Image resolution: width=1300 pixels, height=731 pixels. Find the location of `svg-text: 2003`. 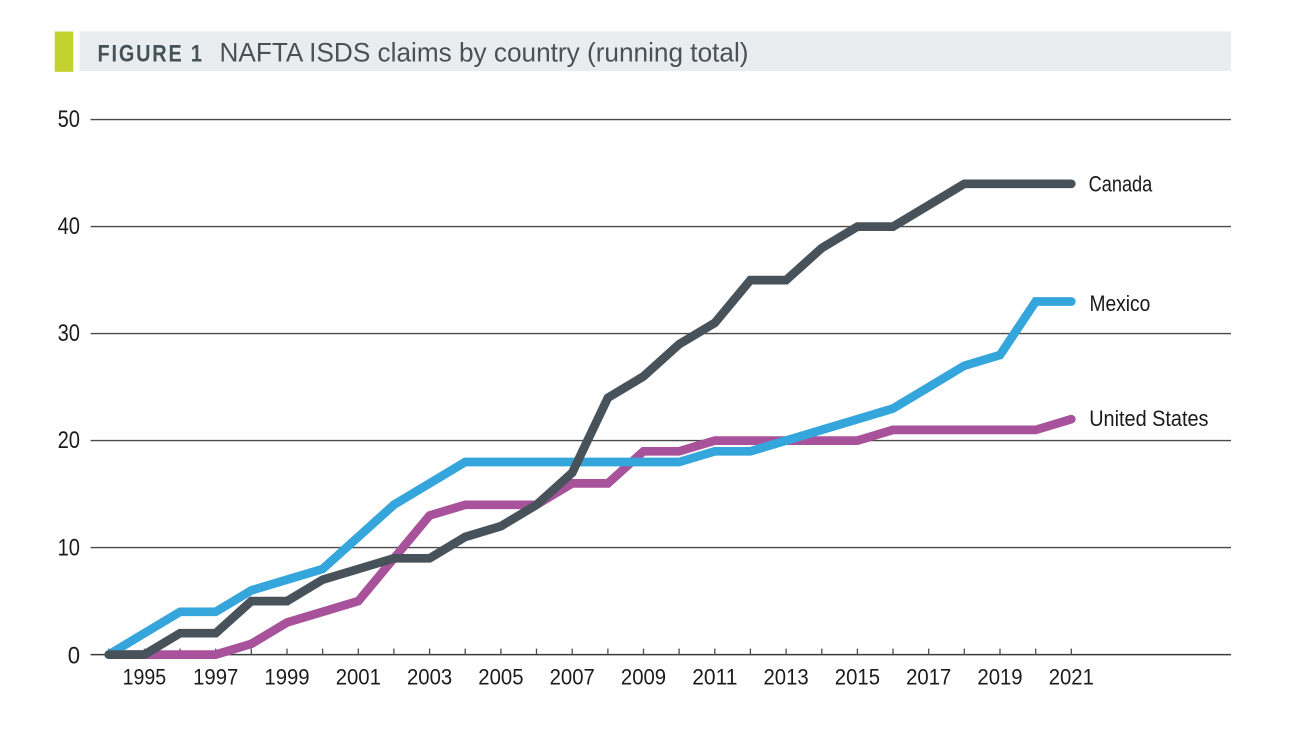

svg-text: 2003 is located at coordinates (429, 676).